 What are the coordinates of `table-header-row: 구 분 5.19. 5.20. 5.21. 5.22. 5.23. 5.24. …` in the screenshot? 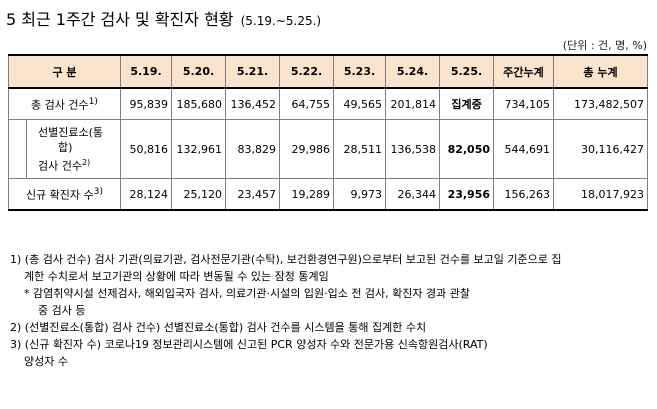 It's located at (328, 71).